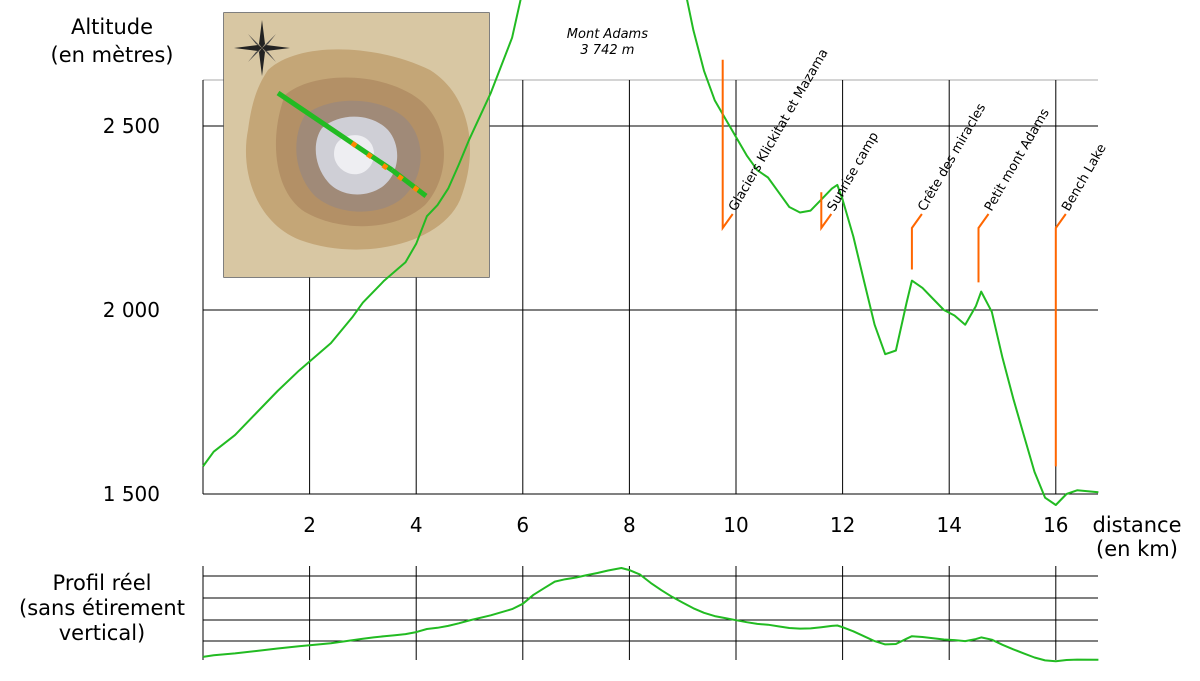  What do you see at coordinates (335, 131) in the screenshot?
I see `map-track` at bounding box center [335, 131].